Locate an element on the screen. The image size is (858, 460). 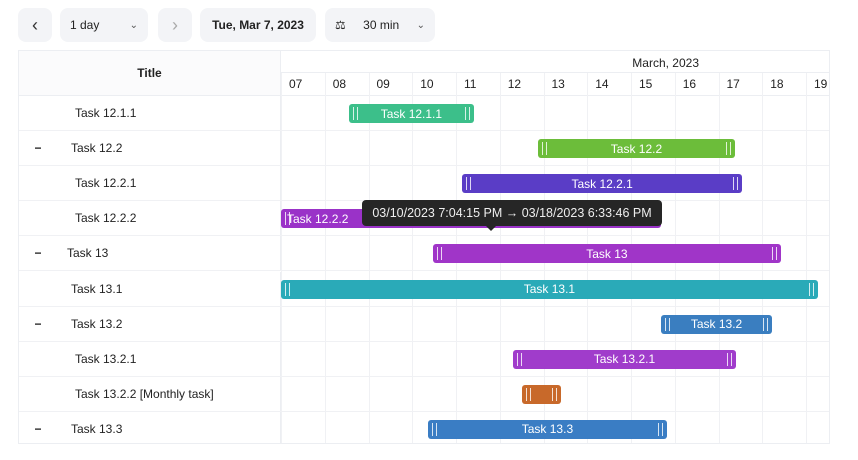
task-title: Task 12.2.1 is located at coordinates (106, 183).